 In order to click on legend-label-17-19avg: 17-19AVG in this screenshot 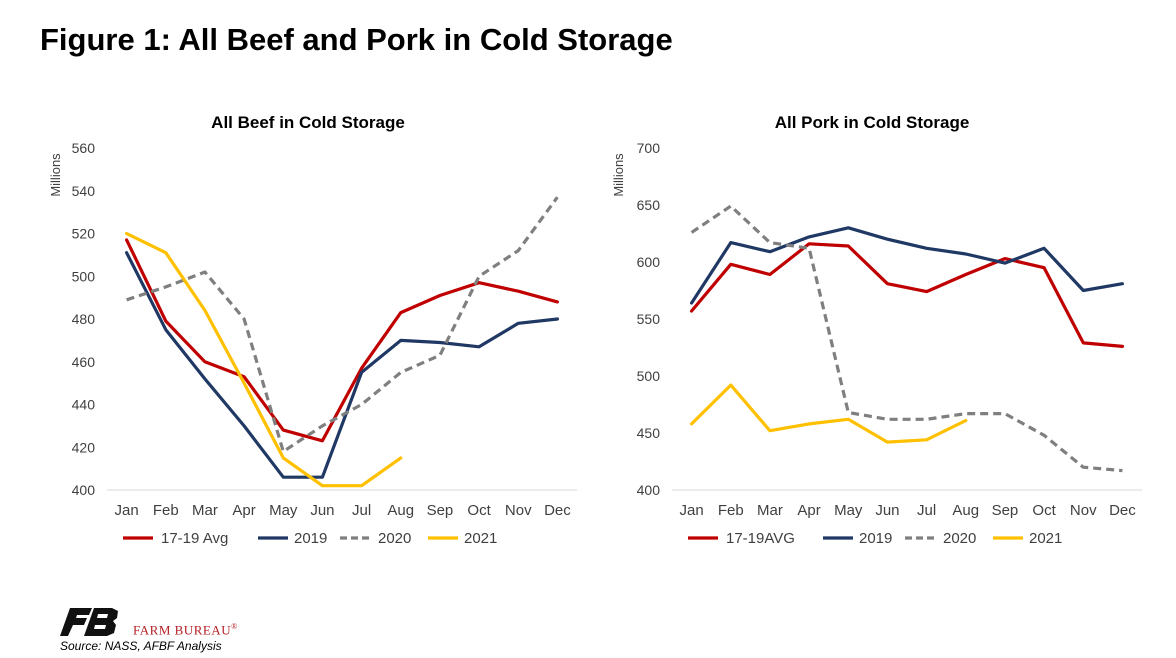, I will do `click(760, 538)`.